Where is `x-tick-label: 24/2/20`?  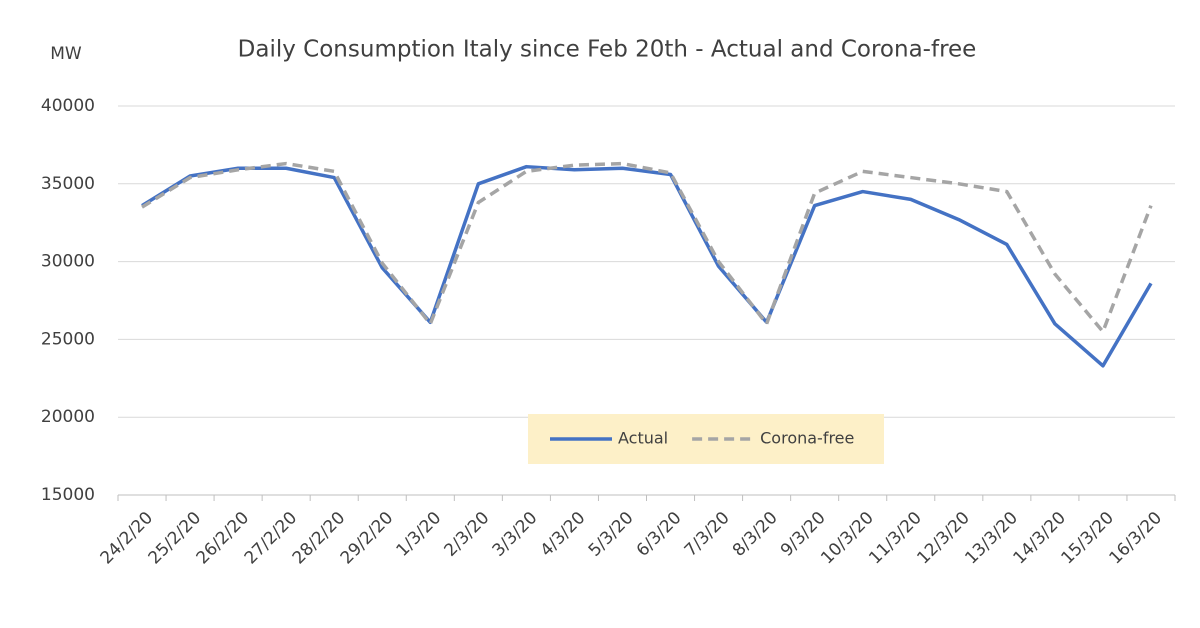 x-tick-label: 24/2/20 is located at coordinates (127, 538).